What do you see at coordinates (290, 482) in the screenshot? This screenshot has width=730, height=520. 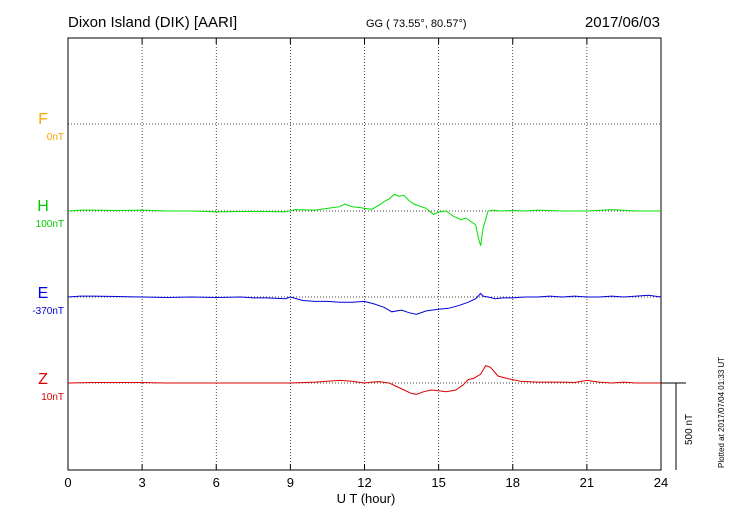 I see `x-tick-label: 9` at bounding box center [290, 482].